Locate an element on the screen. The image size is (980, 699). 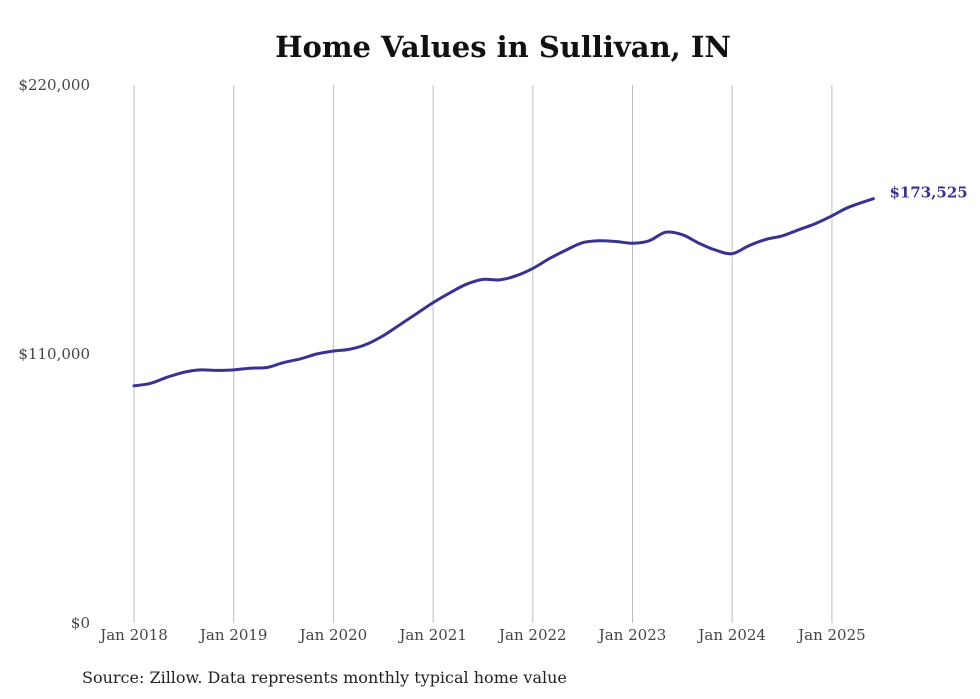
end-value-label: $173,525 is located at coordinates (928, 193).